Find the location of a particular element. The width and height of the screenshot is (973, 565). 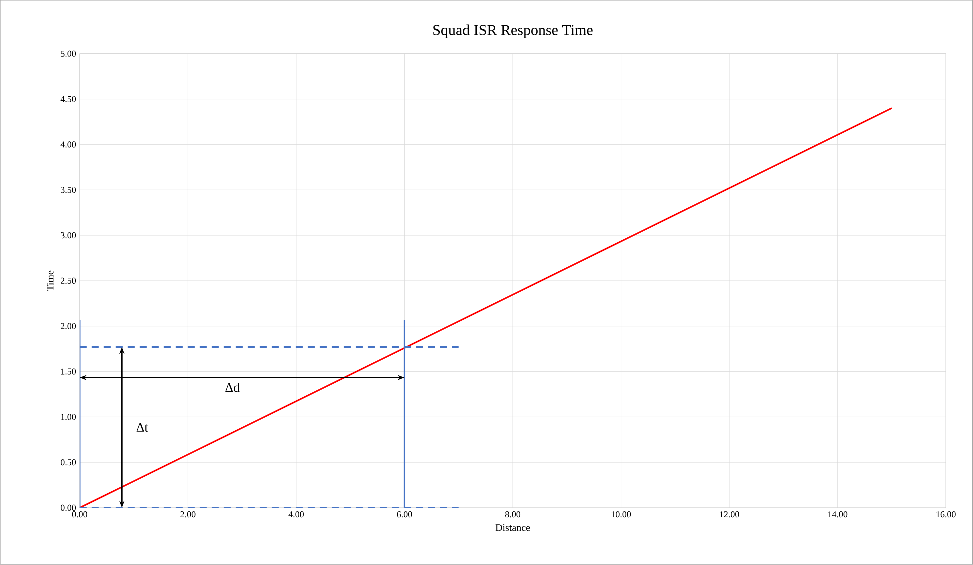

x-tick-label: 10.00 is located at coordinates (622, 515).